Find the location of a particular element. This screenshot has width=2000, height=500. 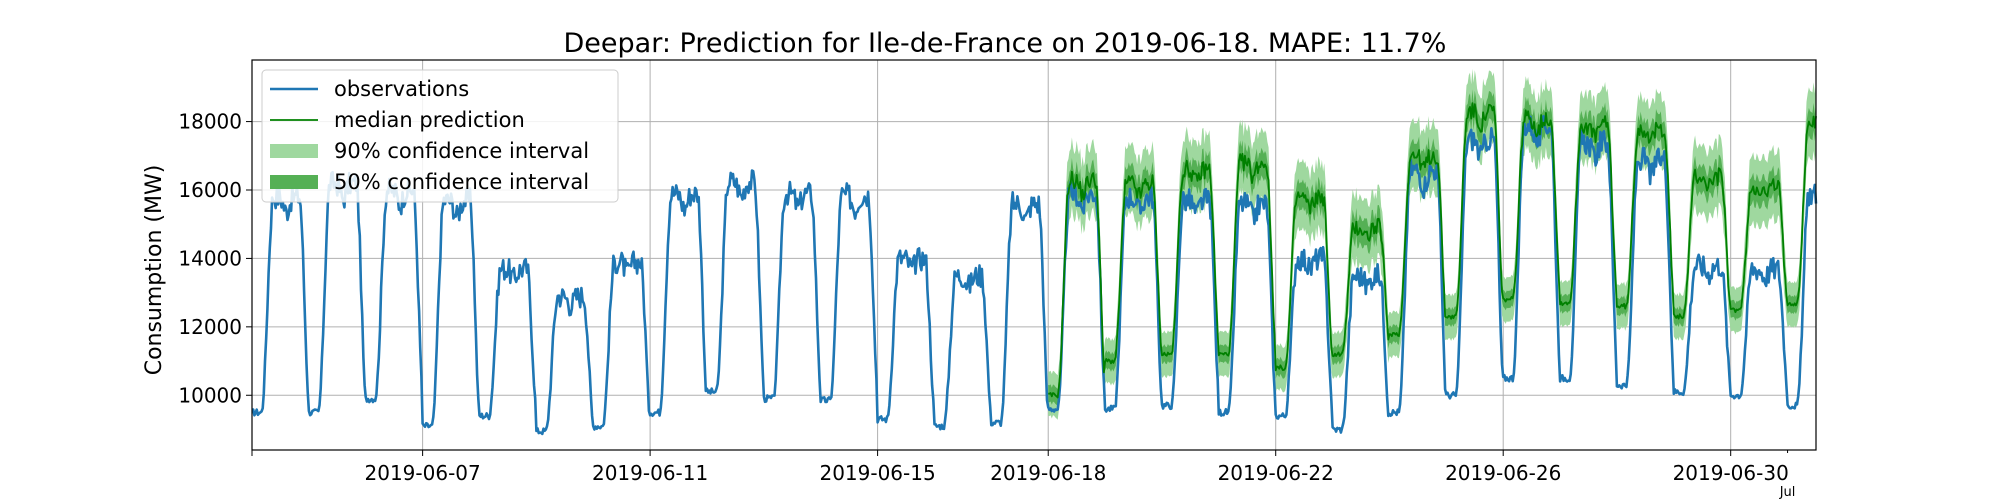

legend-label: observations is located at coordinates (401, 89).